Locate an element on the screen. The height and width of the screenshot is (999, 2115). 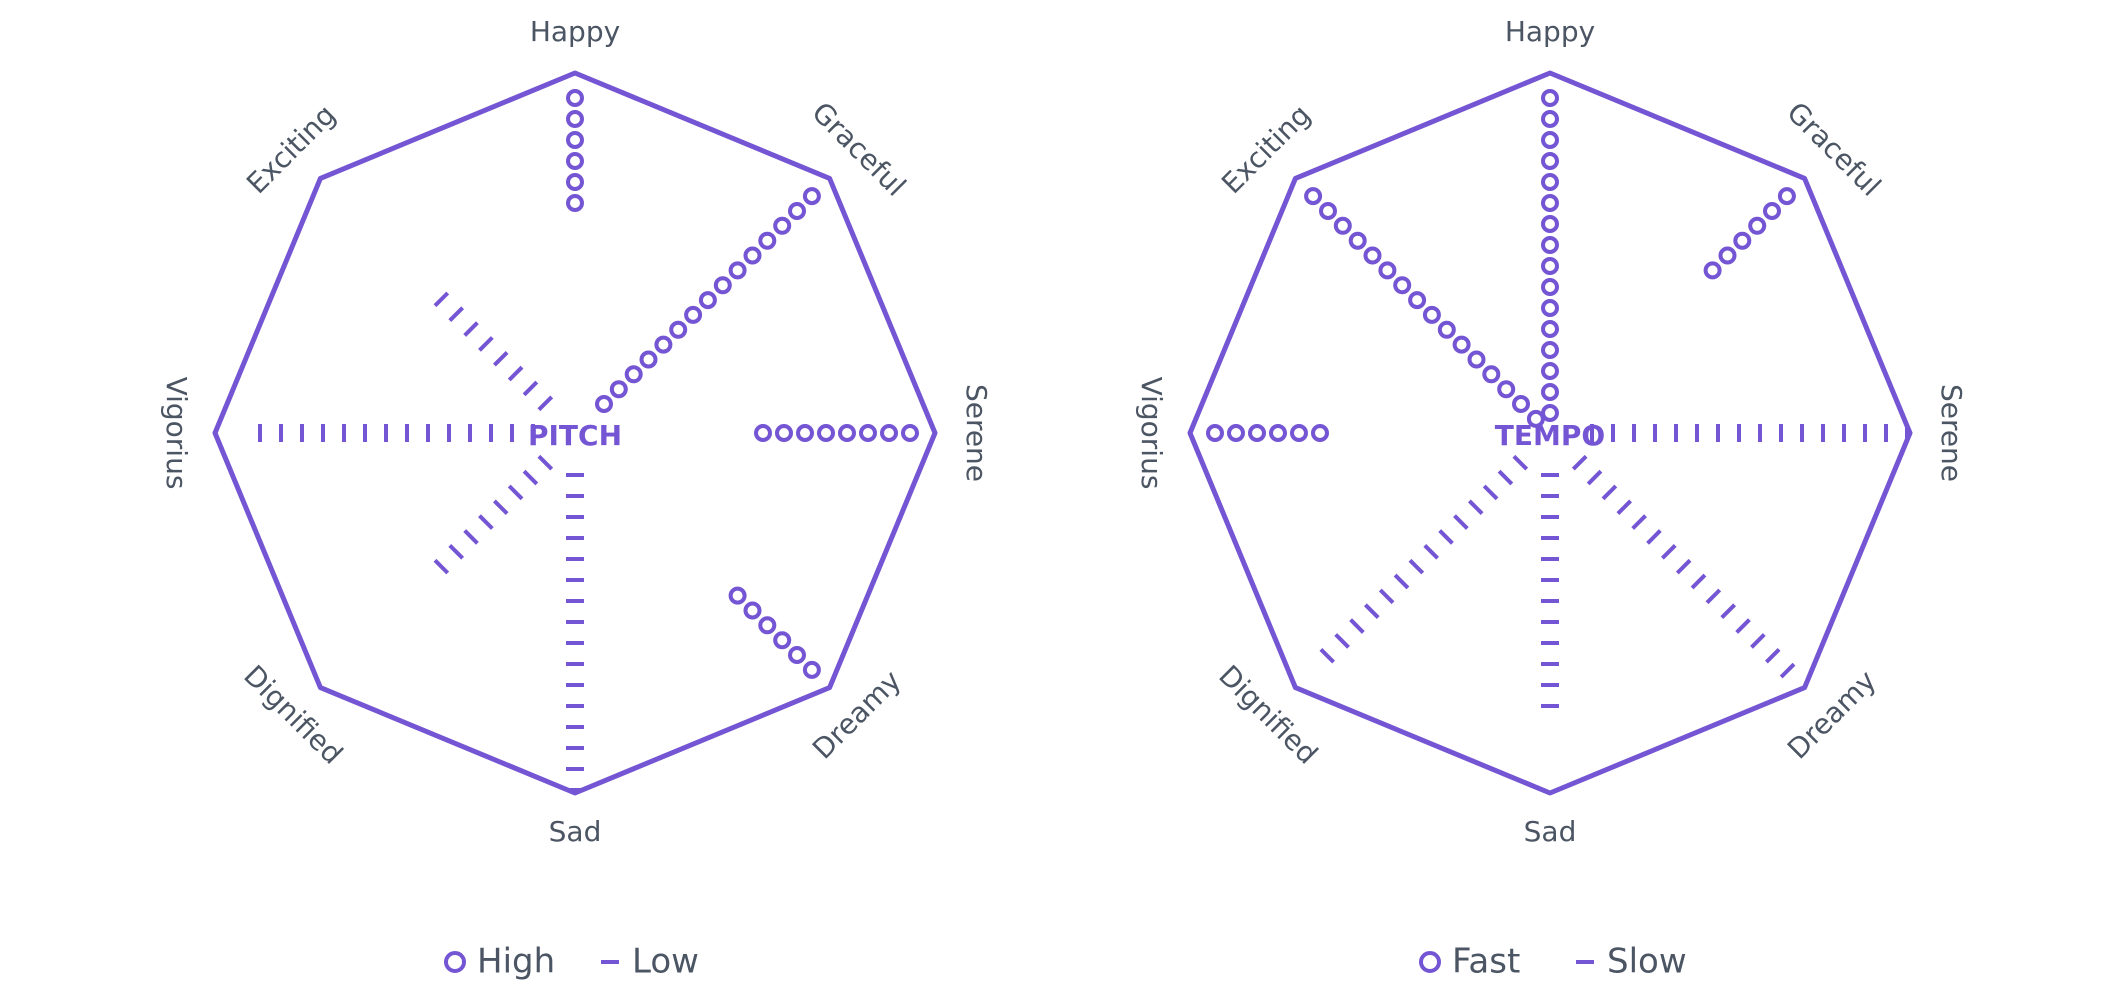
chart0-center-title: PITCH is located at coordinates (575, 435).